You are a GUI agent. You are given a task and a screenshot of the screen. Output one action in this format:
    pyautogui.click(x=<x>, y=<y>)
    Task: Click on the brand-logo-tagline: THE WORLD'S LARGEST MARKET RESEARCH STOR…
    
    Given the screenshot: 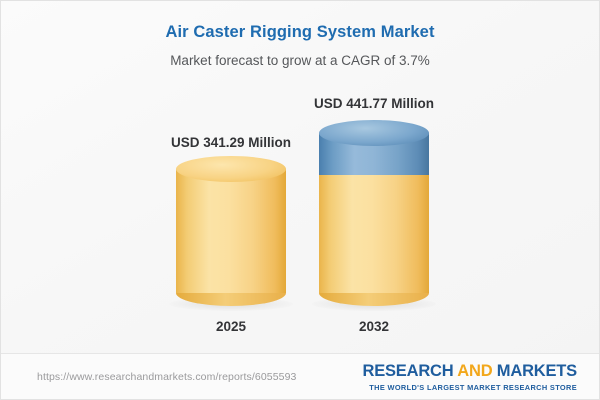 What is the action you would take?
    pyautogui.click(x=473, y=387)
    